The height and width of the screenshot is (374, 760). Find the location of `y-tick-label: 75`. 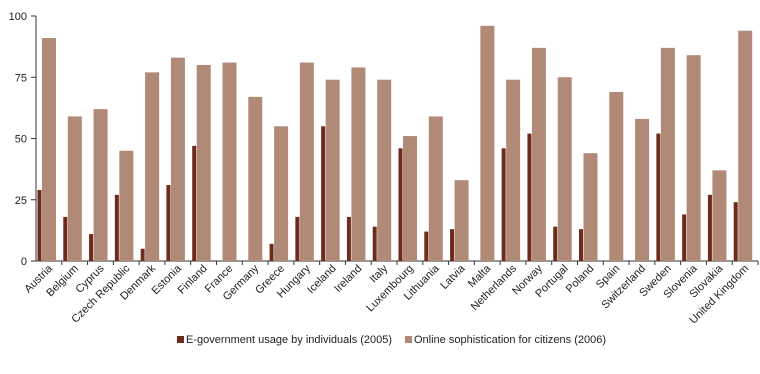

y-tick-label: 75 is located at coordinates (21, 78).